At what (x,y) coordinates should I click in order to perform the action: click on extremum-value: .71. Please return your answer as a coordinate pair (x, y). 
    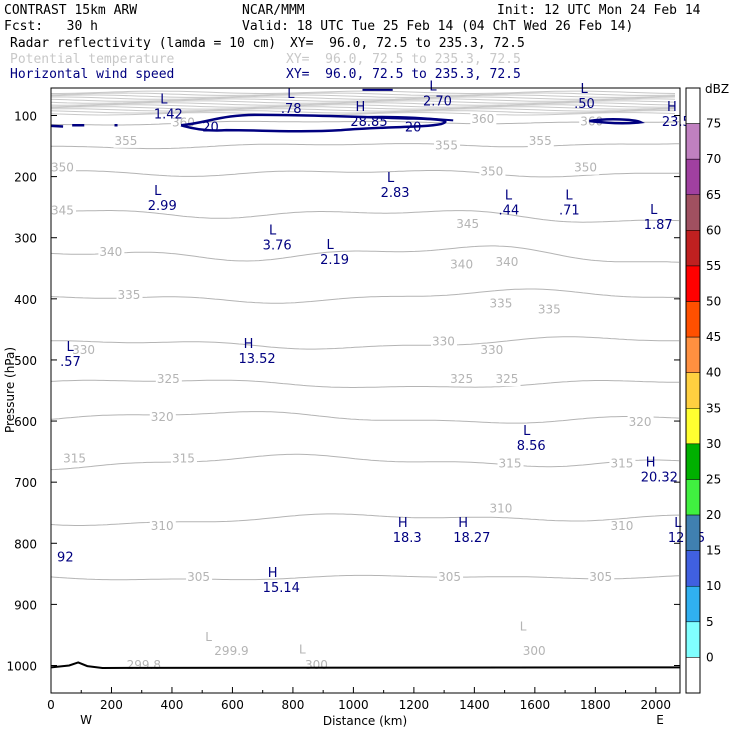
    Looking at the image, I should click on (569, 211).